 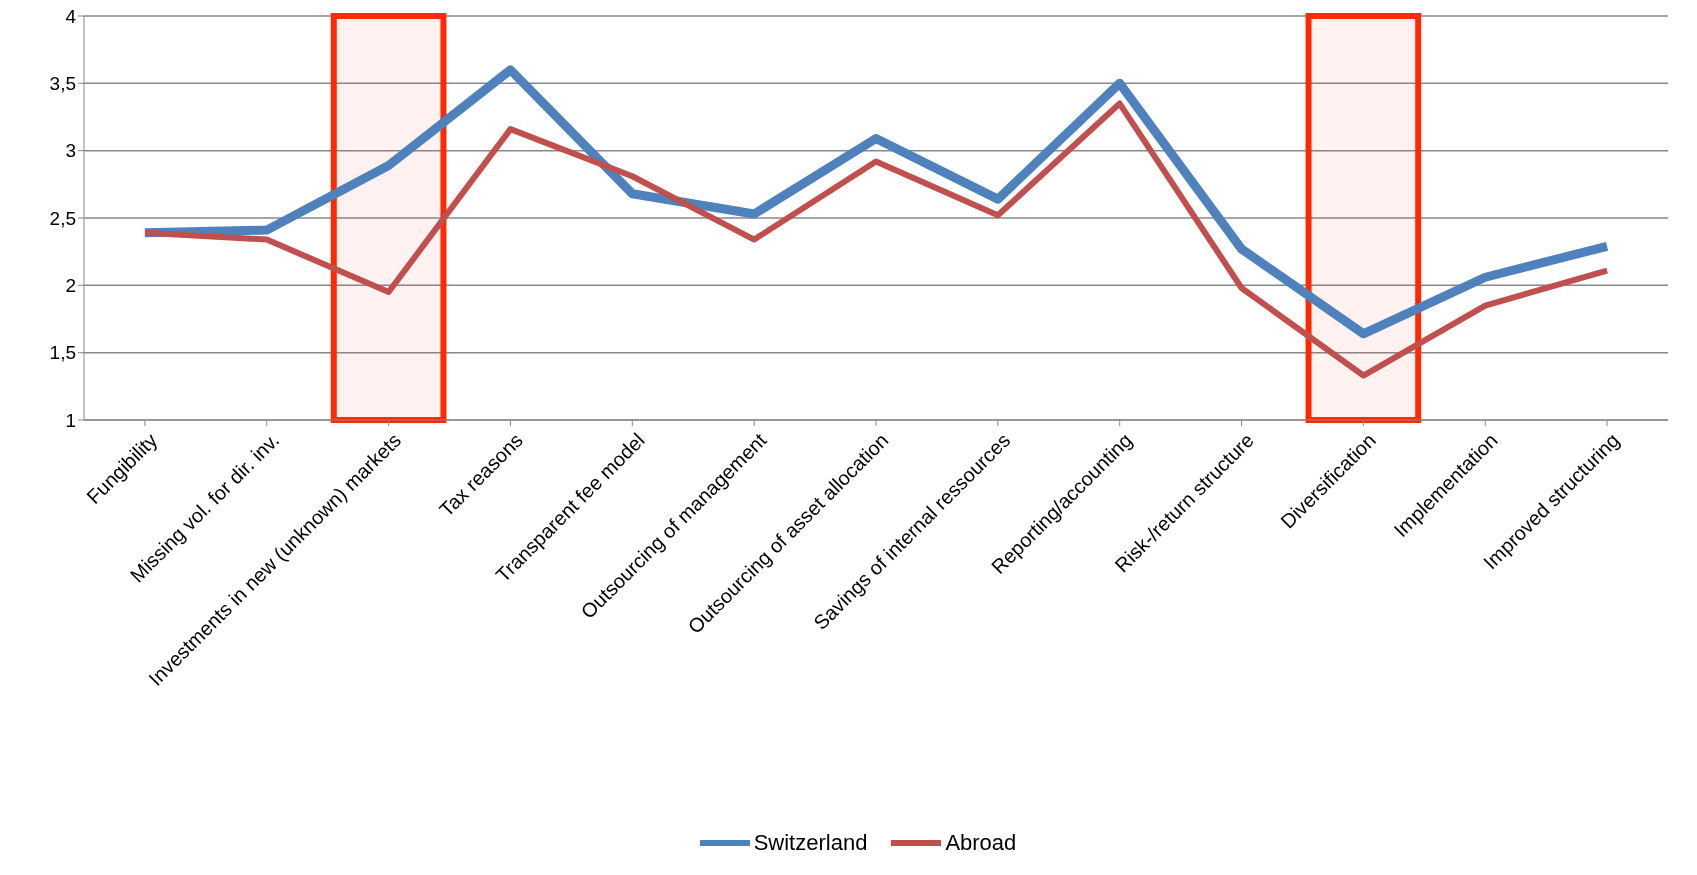 What do you see at coordinates (70, 151) in the screenshot?
I see `y-tick-label: 3` at bounding box center [70, 151].